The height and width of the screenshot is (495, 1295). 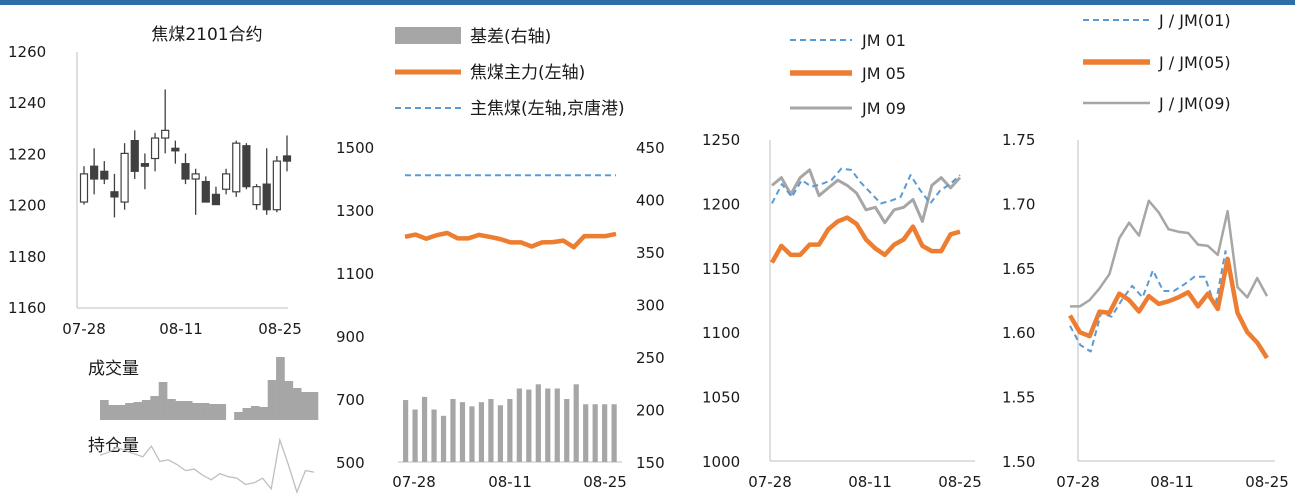 I want to click on basis-left-y-tick: 1100, so click(x=355, y=274).